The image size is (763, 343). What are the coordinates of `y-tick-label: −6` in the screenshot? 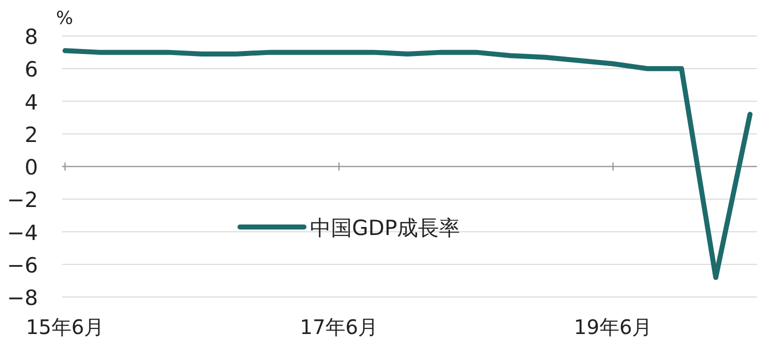 It's located at (22, 265).